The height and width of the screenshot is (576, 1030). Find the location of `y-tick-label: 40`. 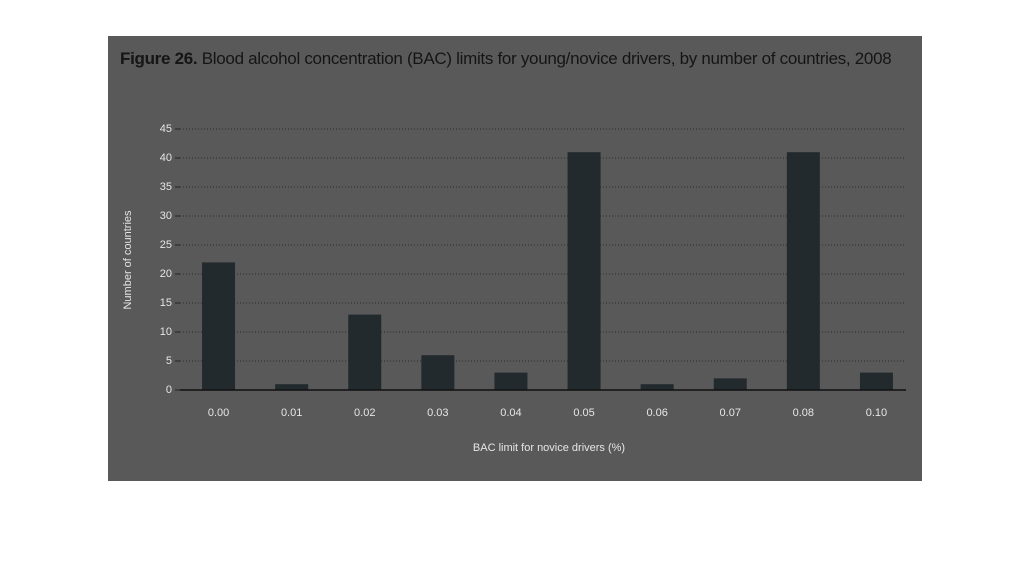

y-tick-label: 40 is located at coordinates (166, 158).